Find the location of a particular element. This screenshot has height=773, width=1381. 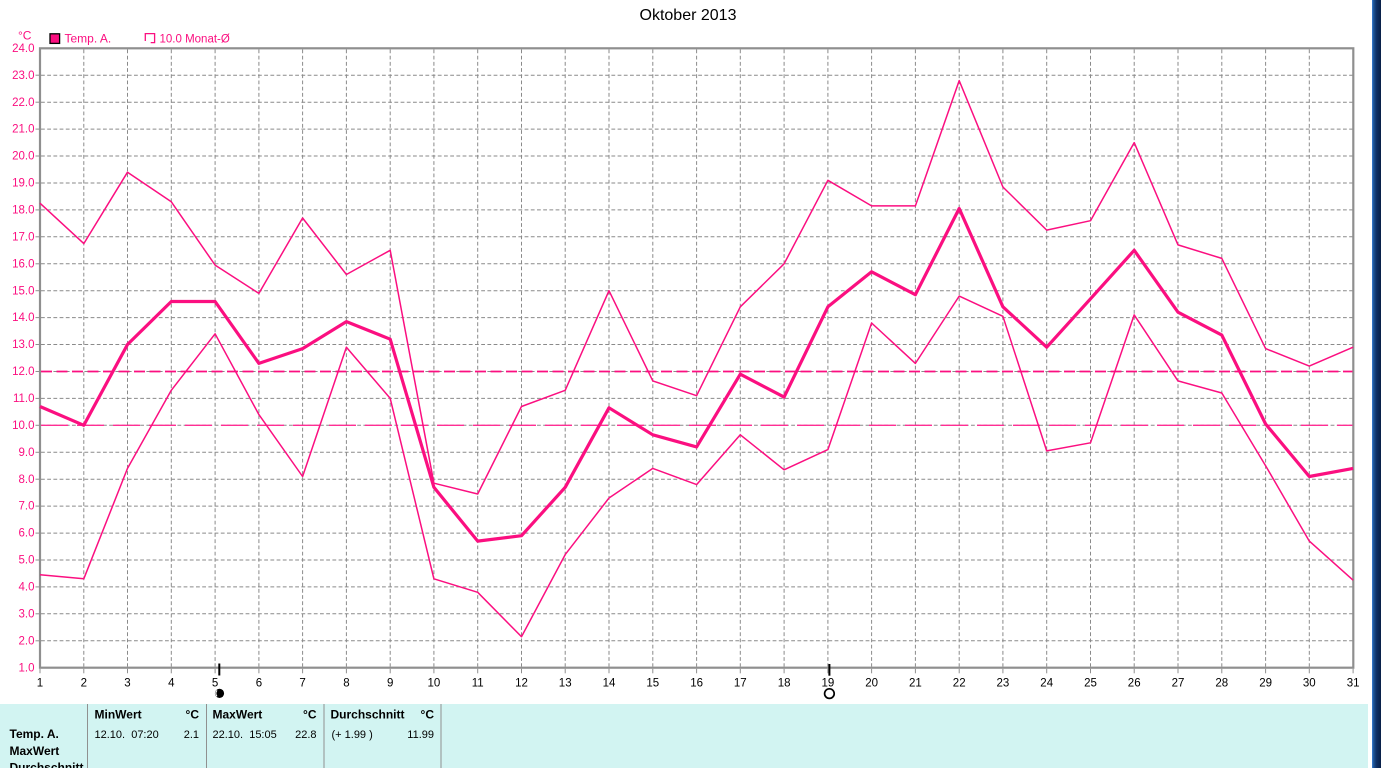

svg-text: 3 is located at coordinates (127, 683).